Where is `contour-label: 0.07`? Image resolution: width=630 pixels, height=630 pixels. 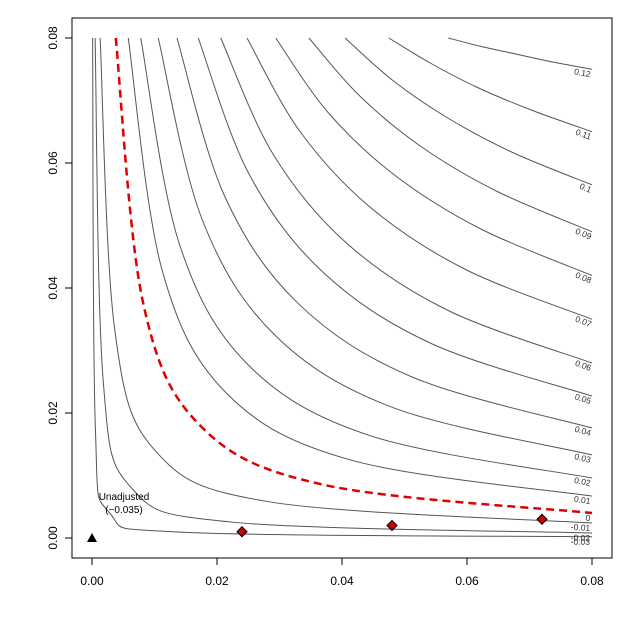
contour-label: 0.07 is located at coordinates (583, 321).